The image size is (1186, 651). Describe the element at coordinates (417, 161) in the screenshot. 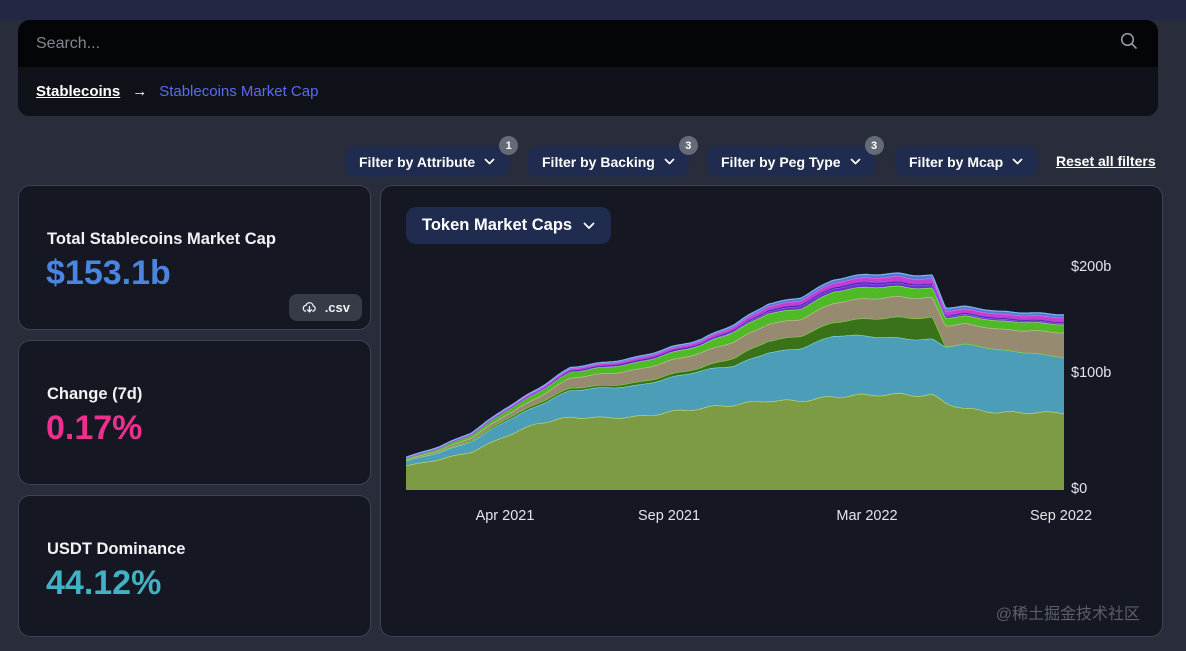

I see `filter-label: Filter by Attribute` at that location.